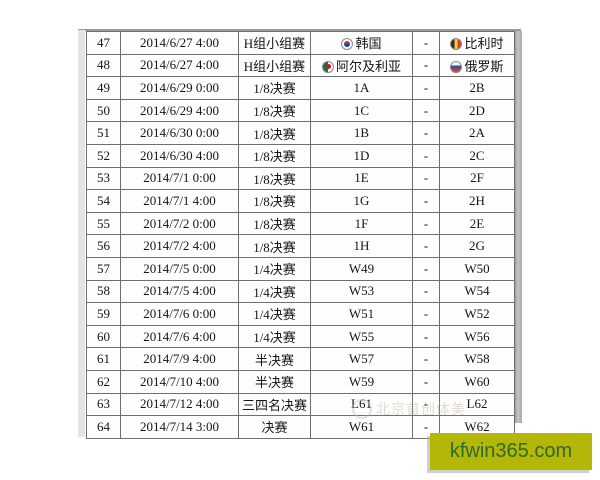  What do you see at coordinates (347, 44) in the screenshot?
I see `south-korea-flag-icon` at bounding box center [347, 44].